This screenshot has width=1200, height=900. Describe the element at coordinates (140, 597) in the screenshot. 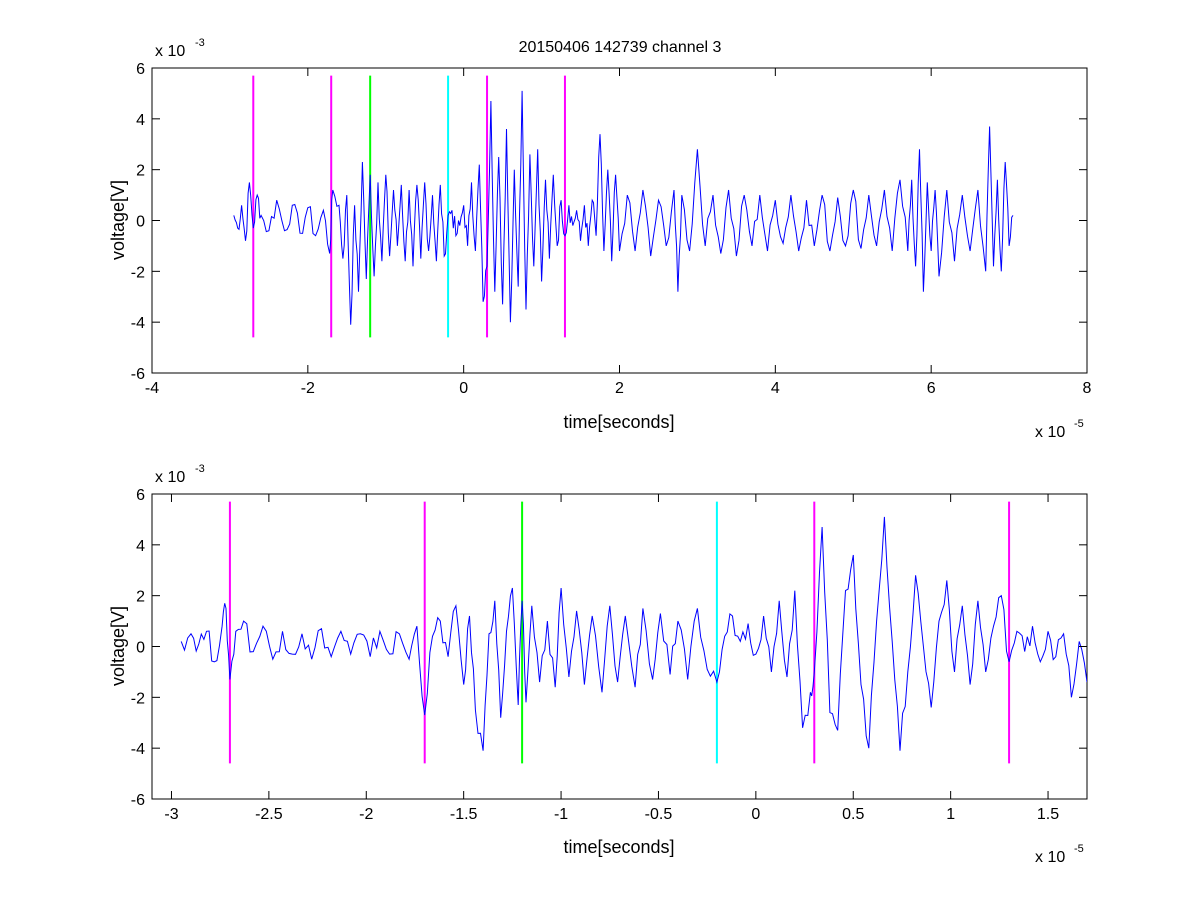

I see `plot-bottom-y-tick-label: 2` at that location.